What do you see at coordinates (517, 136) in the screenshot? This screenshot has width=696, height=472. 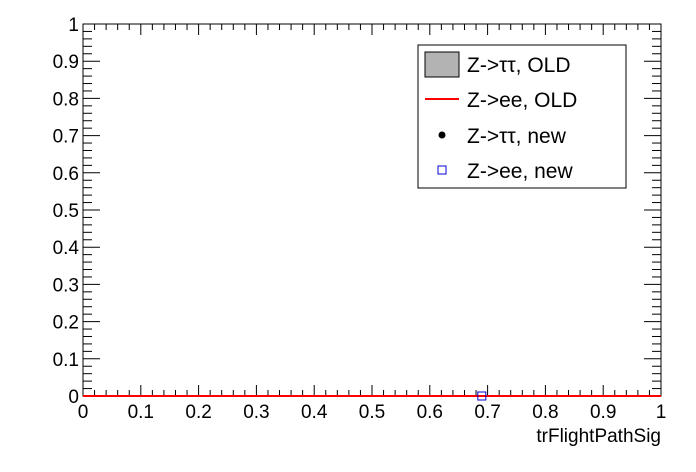 I see `legend-label-ztautau-new: Z->ττ, new` at bounding box center [517, 136].